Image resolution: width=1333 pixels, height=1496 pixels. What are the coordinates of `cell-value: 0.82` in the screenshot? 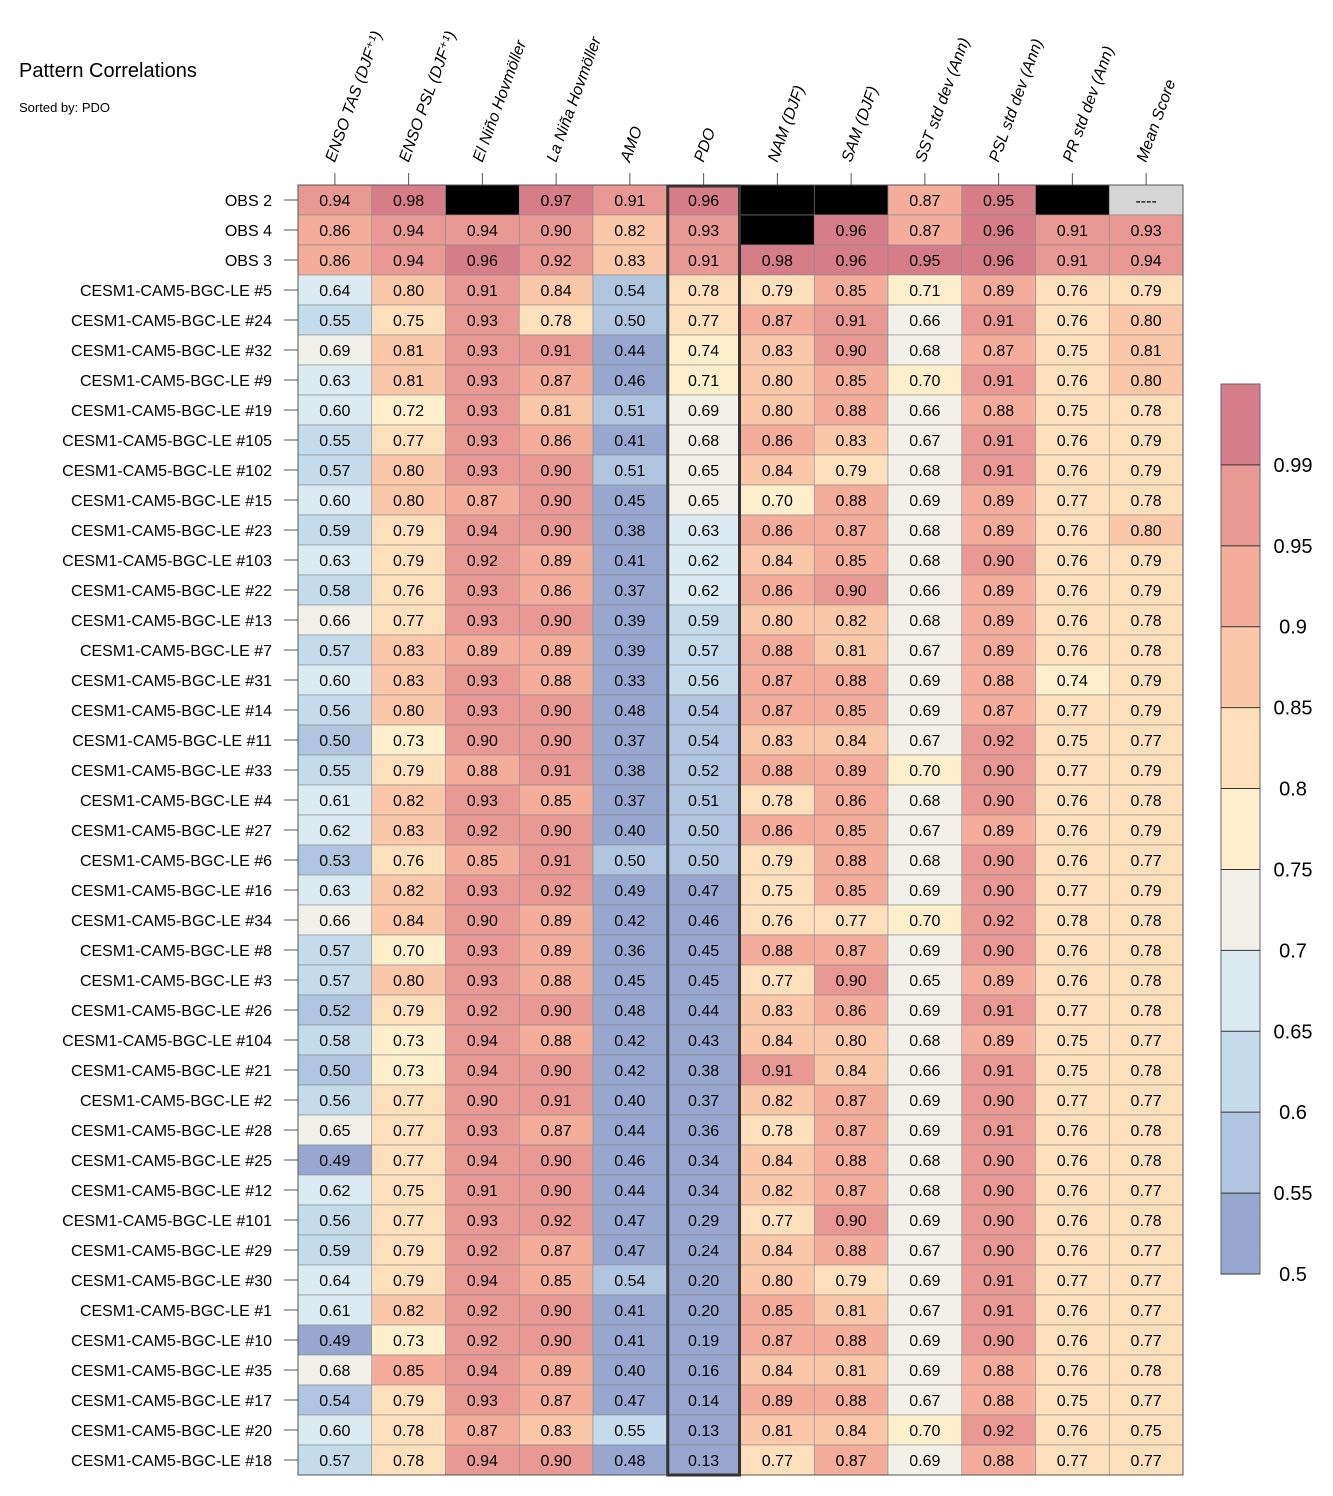 It's located at (777, 1101).